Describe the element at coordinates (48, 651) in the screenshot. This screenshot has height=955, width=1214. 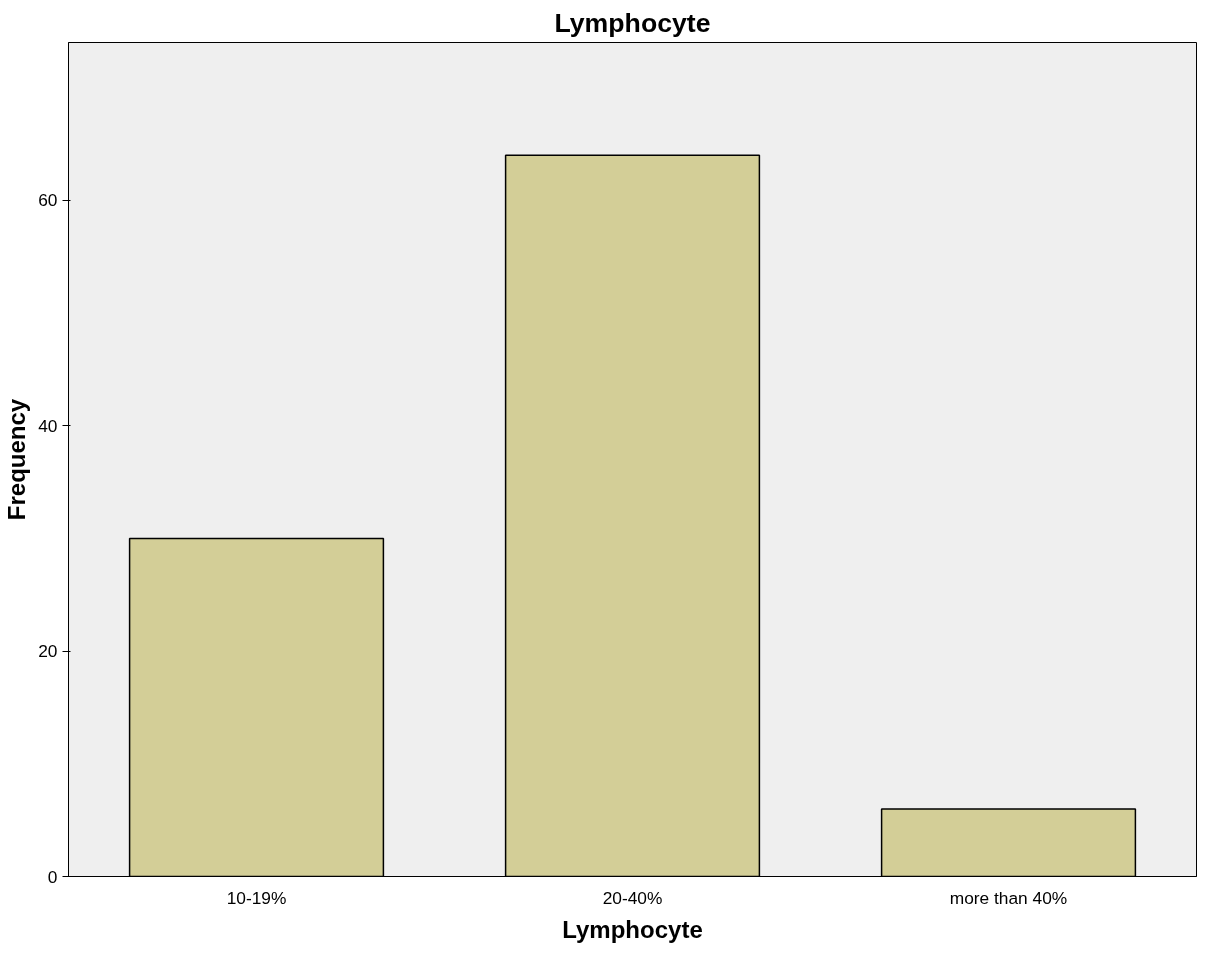
I see `y-tick-label: 20` at that location.